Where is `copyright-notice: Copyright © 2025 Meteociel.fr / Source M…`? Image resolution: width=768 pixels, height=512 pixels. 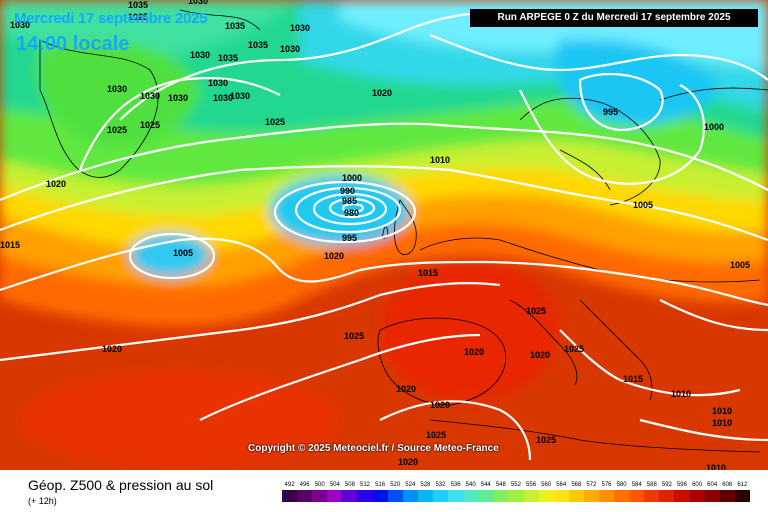
copyright-notice: Copyright © 2025 Meteociel.fr / Source M… is located at coordinates (373, 448).